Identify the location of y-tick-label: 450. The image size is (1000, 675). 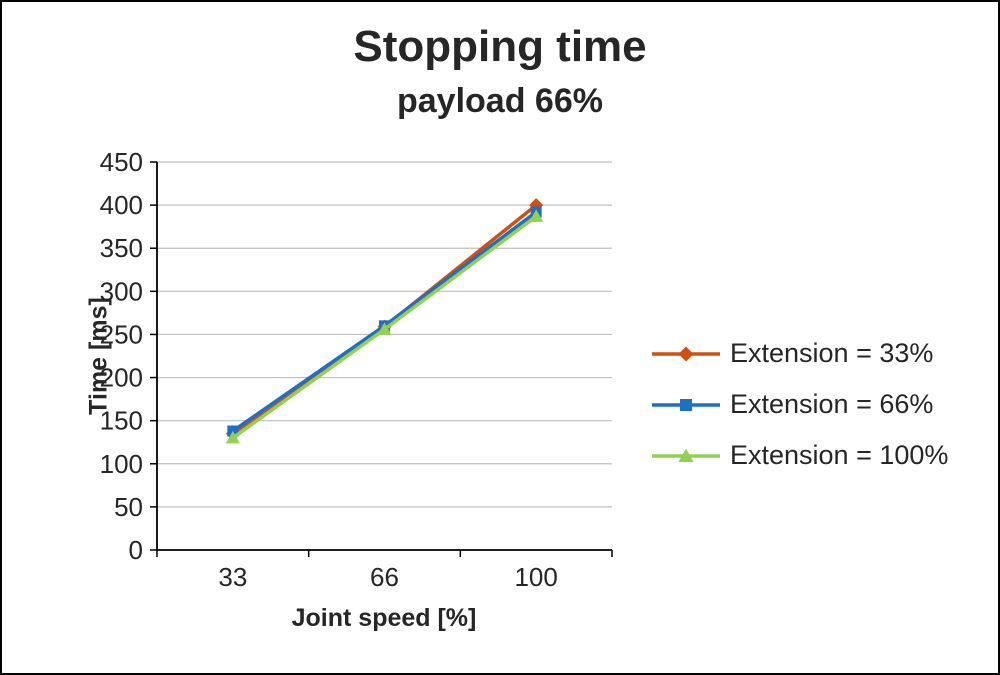
(121, 162).